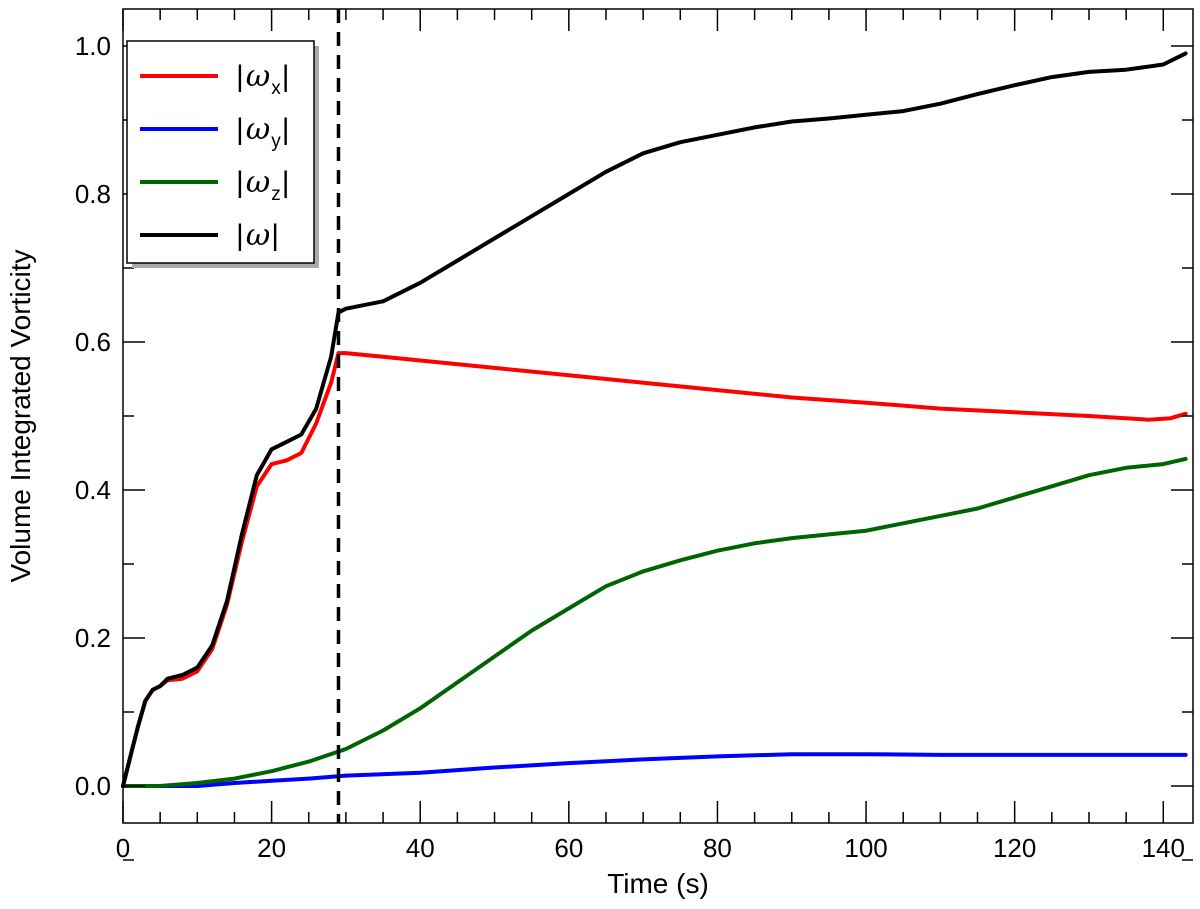  Describe the element at coordinates (717, 848) in the screenshot. I see `x-tick-label: 80` at that location.